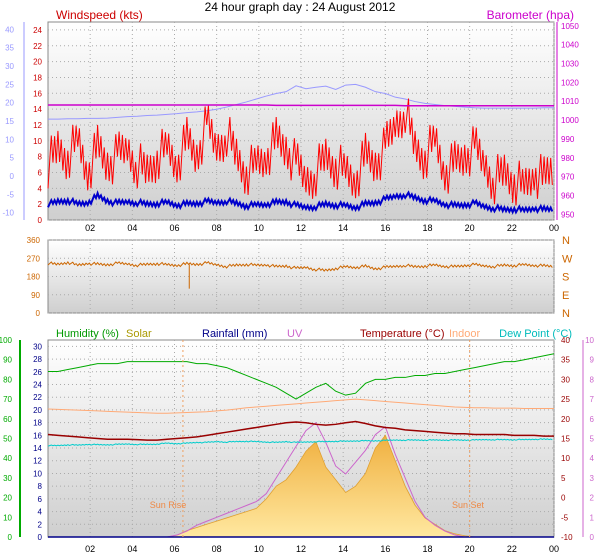 The height and width of the screenshot is (560, 600). Describe the element at coordinates (570, 120) in the screenshot. I see `y2-tick-label: 1000` at that location.